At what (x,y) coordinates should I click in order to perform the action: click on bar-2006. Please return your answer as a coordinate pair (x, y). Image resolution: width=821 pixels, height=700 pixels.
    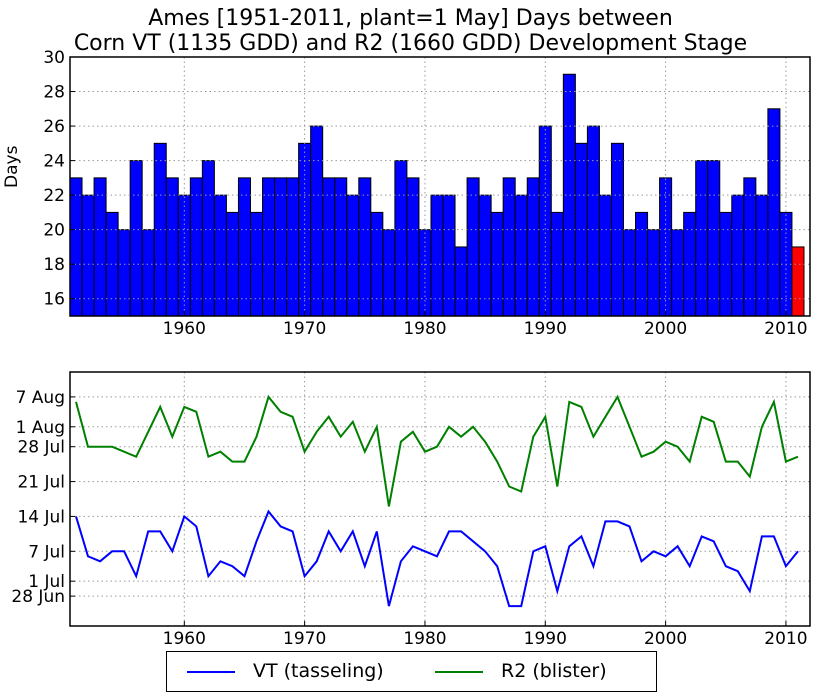
    Looking at the image, I should click on (738, 255).